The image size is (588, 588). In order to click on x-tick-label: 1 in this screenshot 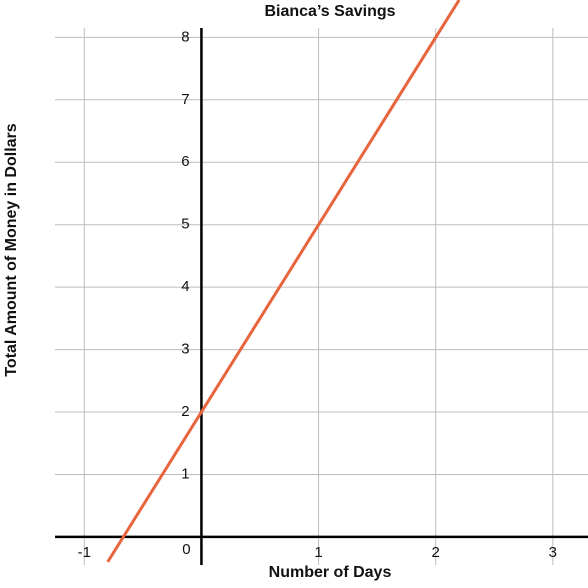, I will do `click(318, 552)`.